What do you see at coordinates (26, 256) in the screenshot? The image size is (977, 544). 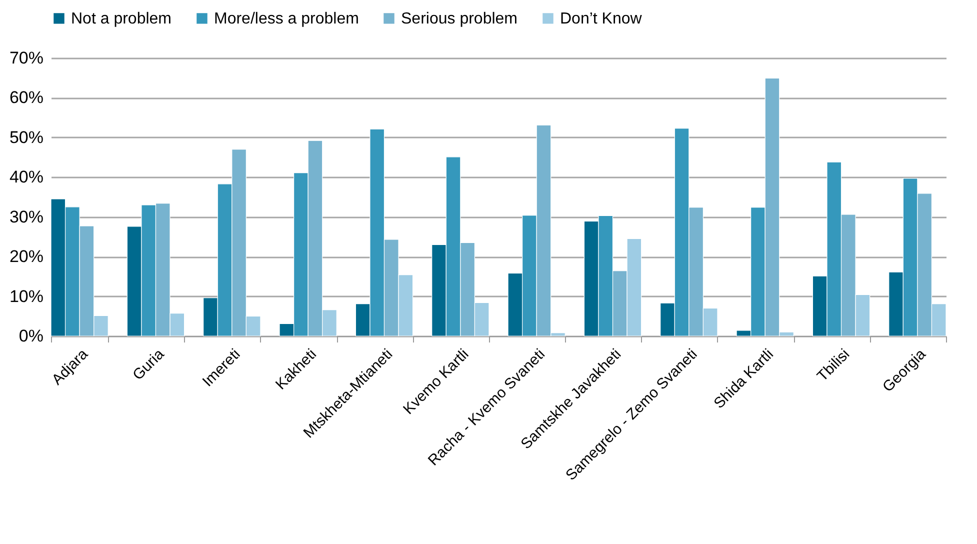 I see `y-tick-label: 20%` at bounding box center [26, 256].